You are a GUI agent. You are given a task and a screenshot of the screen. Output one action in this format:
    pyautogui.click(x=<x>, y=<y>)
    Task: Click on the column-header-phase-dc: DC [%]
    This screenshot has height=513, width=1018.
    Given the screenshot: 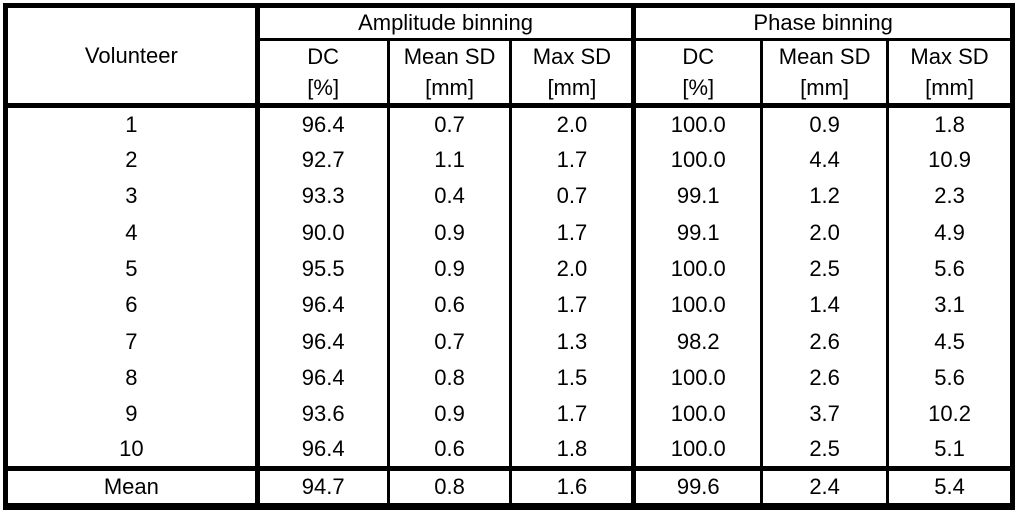 What is the action you would take?
    pyautogui.click(x=698, y=73)
    